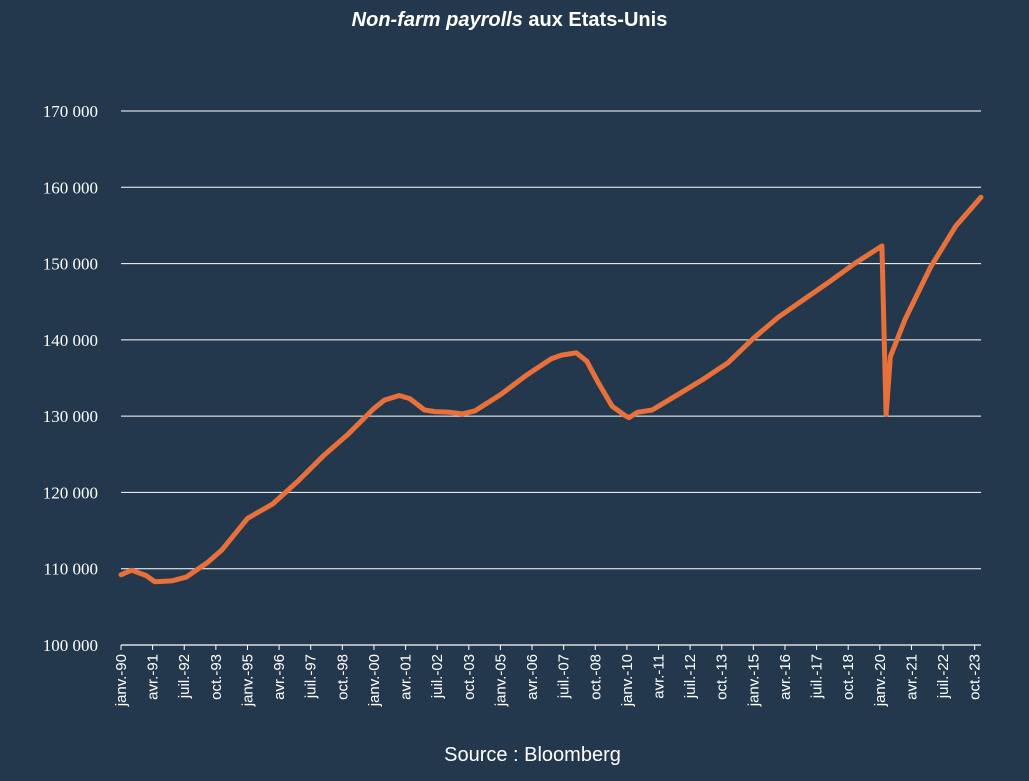 Image resolution: width=1029 pixels, height=781 pixels. Describe the element at coordinates (753, 680) in the screenshot. I see `x-tick-label: janv.-15` at that location.